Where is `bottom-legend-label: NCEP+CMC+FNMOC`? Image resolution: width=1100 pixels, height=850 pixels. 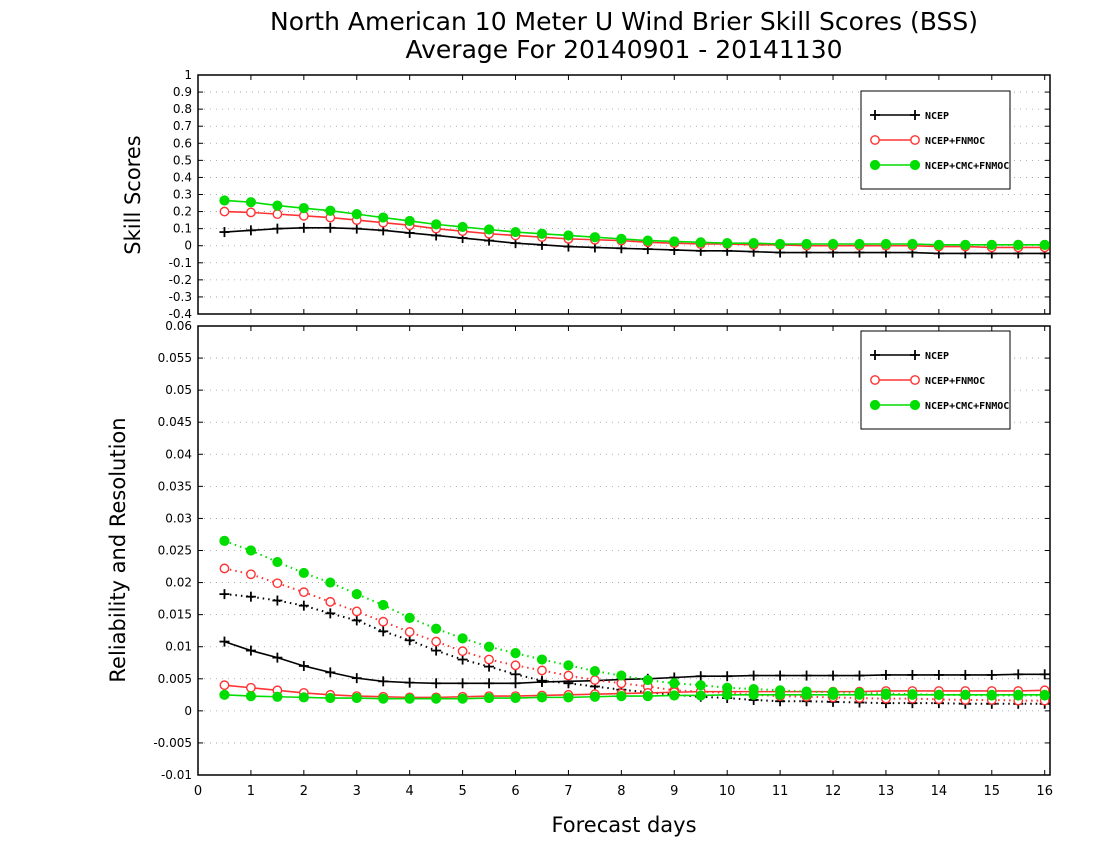
bottom-legend-label: NCEP+CMC+FNMOC is located at coordinates (967, 406).